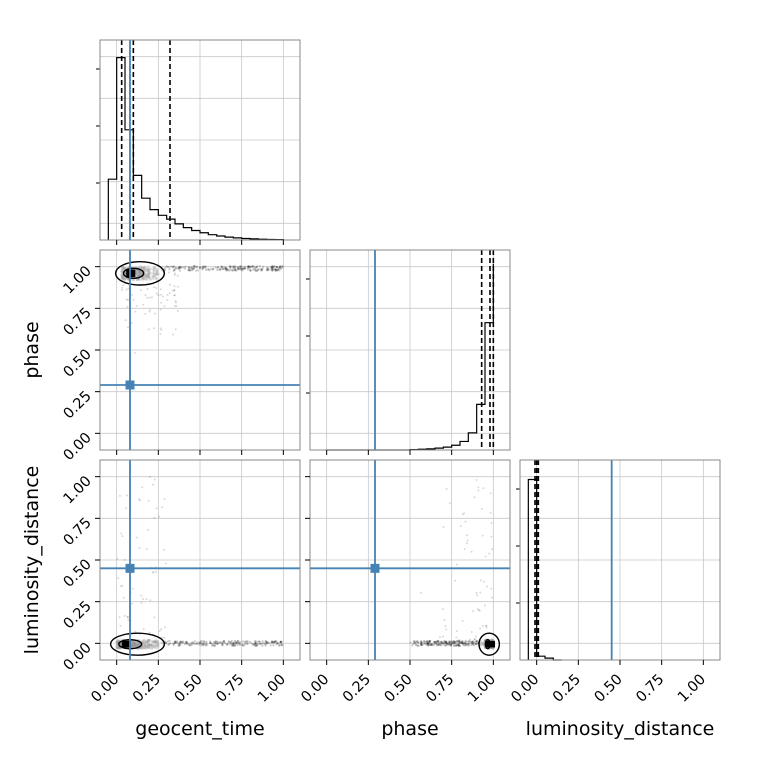 Image resolution: width=760 pixels, height=760 pixels. Describe the element at coordinates (482, 689) in the screenshot. I see `x-tick-label: 1.00` at that location.